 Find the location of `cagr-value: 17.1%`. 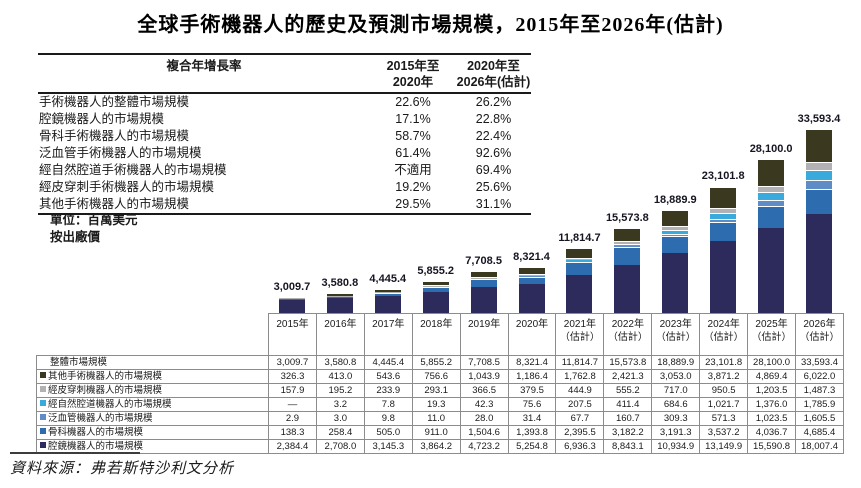

cagr-value: 17.1% is located at coordinates (413, 119).